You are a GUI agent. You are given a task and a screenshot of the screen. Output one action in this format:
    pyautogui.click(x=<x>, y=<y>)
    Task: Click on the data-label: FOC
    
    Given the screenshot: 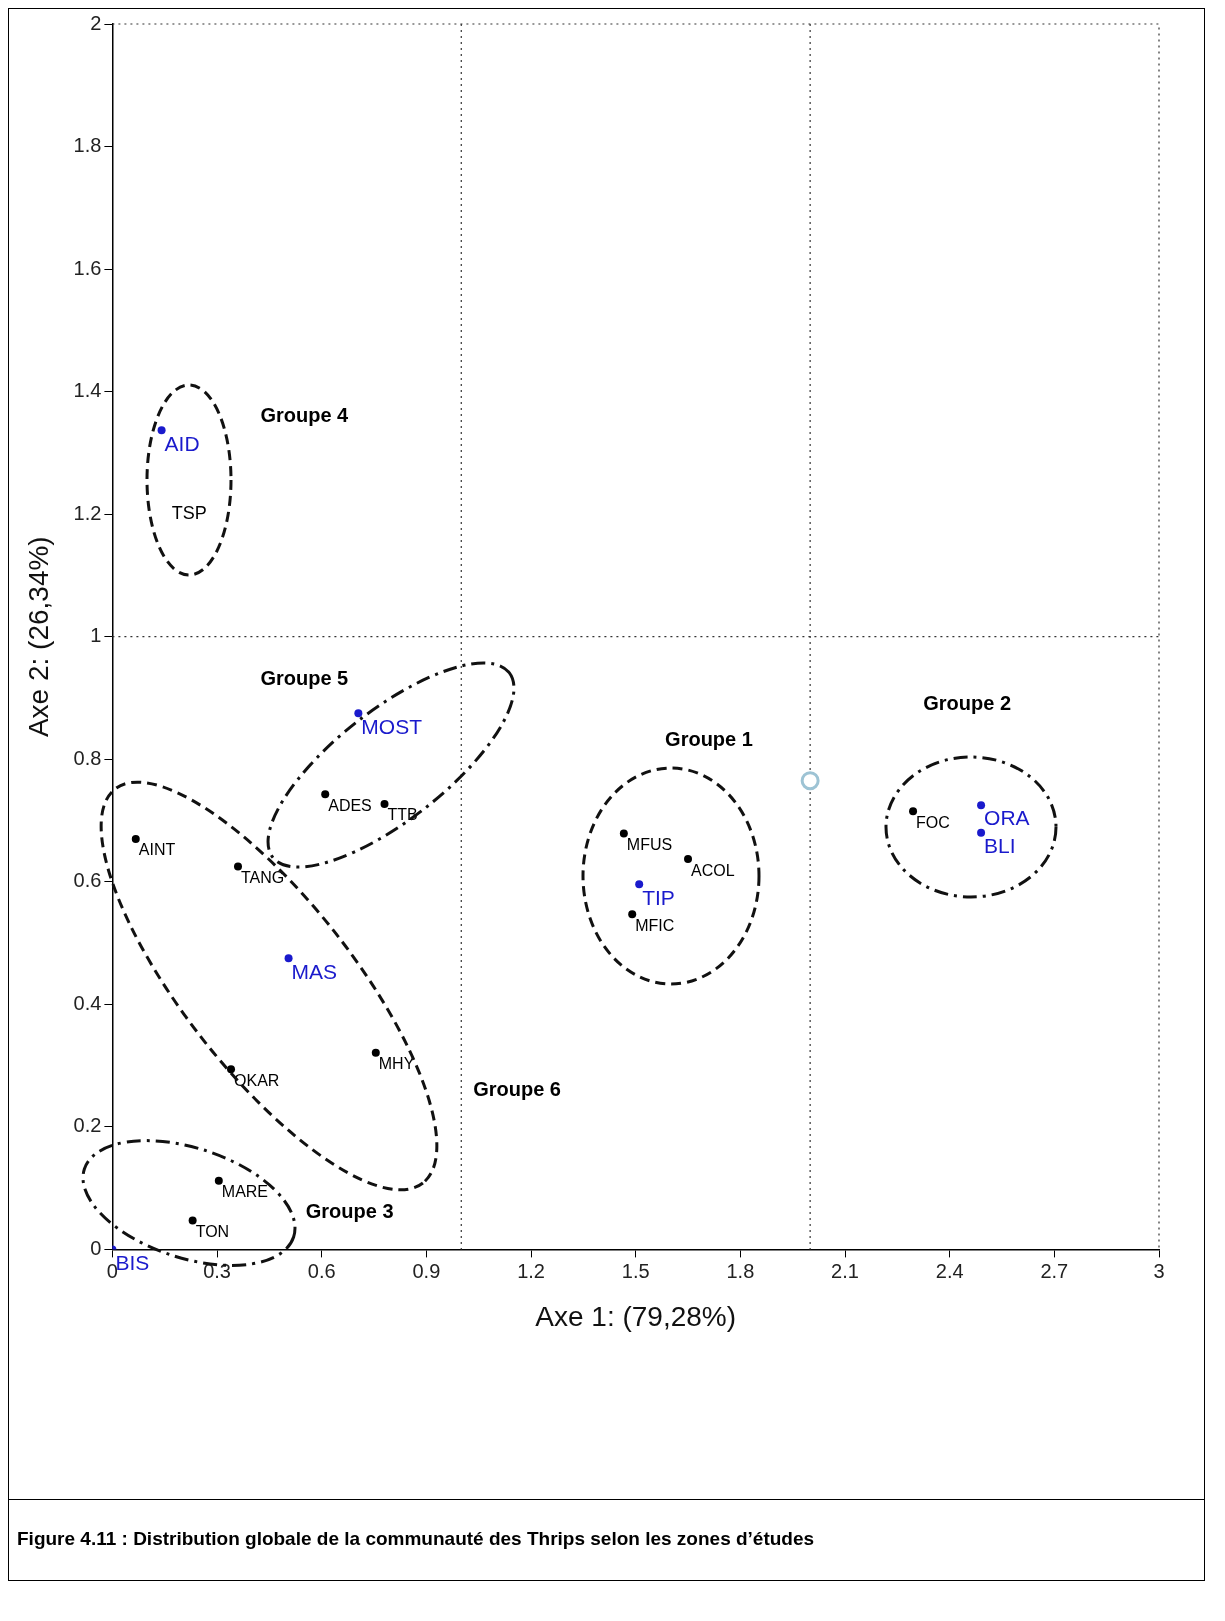 What is the action you would take?
    pyautogui.click(x=933, y=822)
    